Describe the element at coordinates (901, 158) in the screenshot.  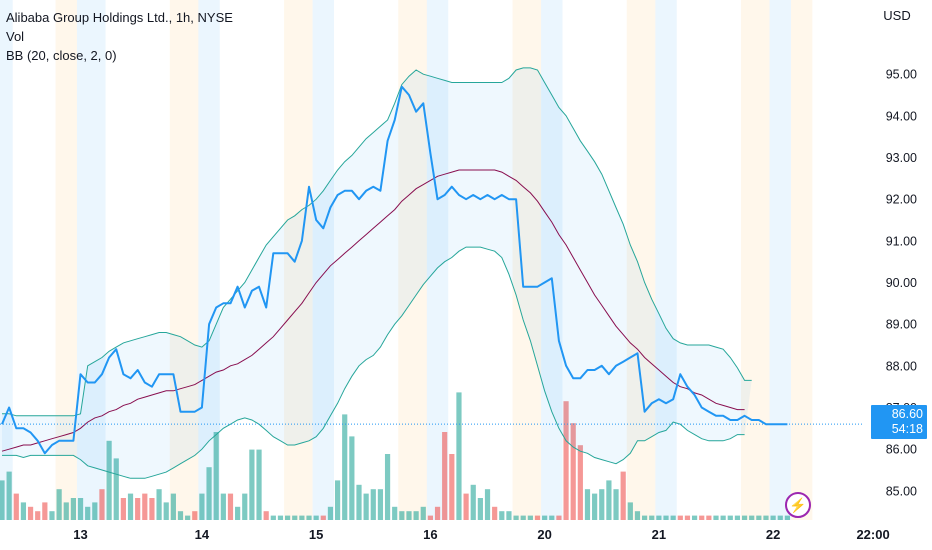
I see `y-tick-label: 93.00` at that location.